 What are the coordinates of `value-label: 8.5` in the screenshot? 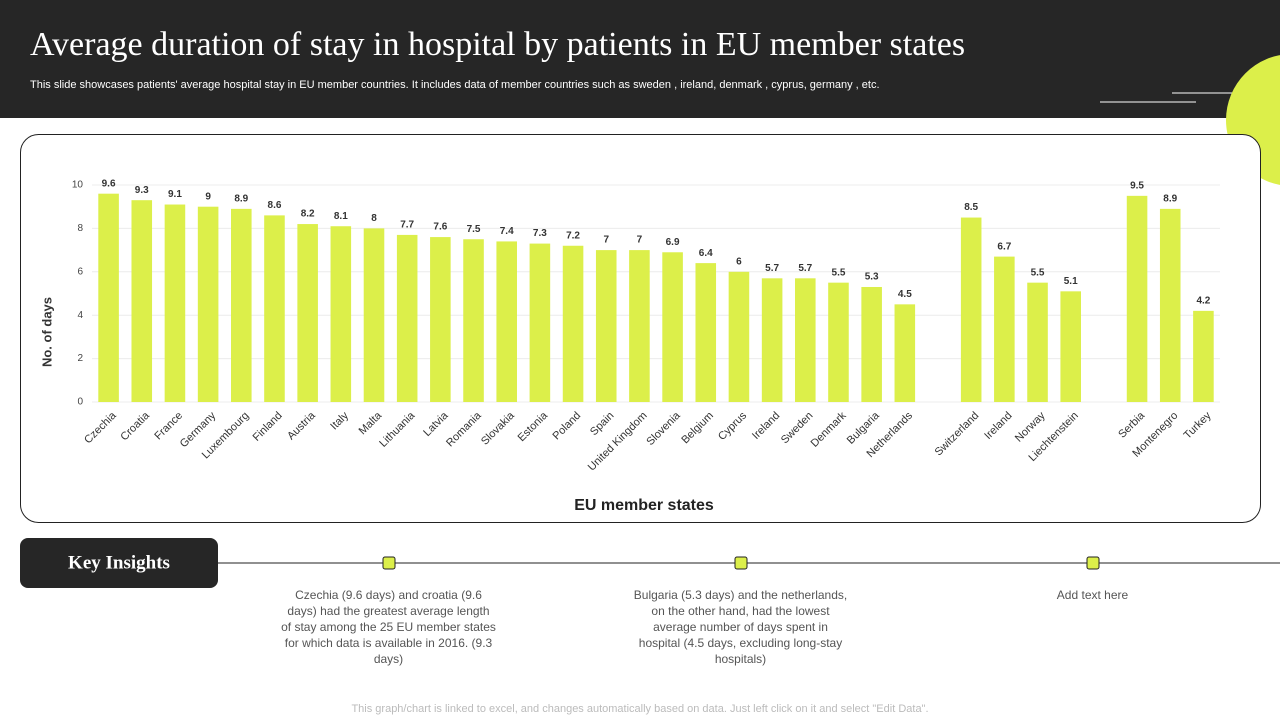 It's located at (971, 207).